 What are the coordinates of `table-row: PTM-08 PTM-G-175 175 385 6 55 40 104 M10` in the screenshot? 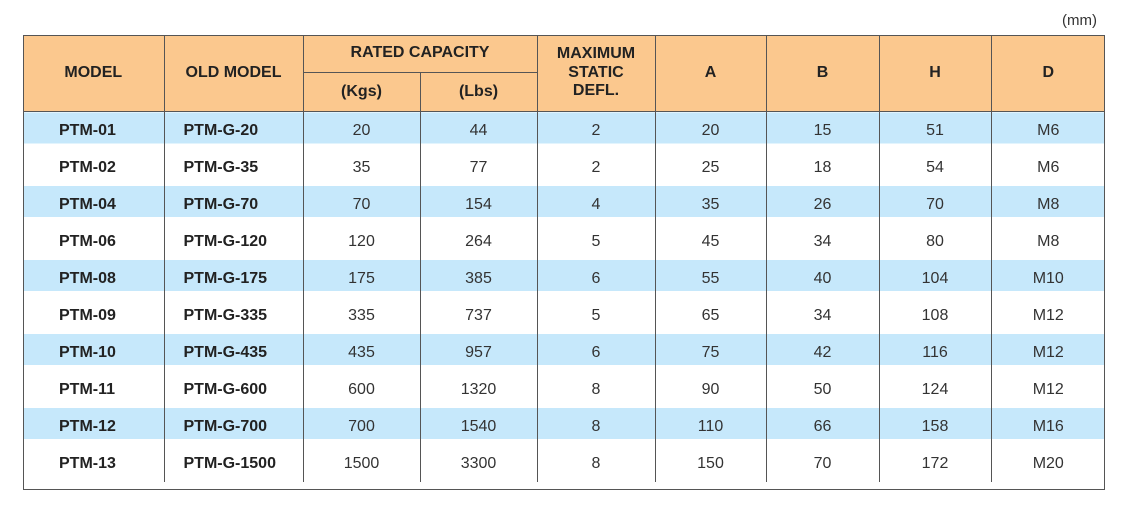 It's located at (564, 278).